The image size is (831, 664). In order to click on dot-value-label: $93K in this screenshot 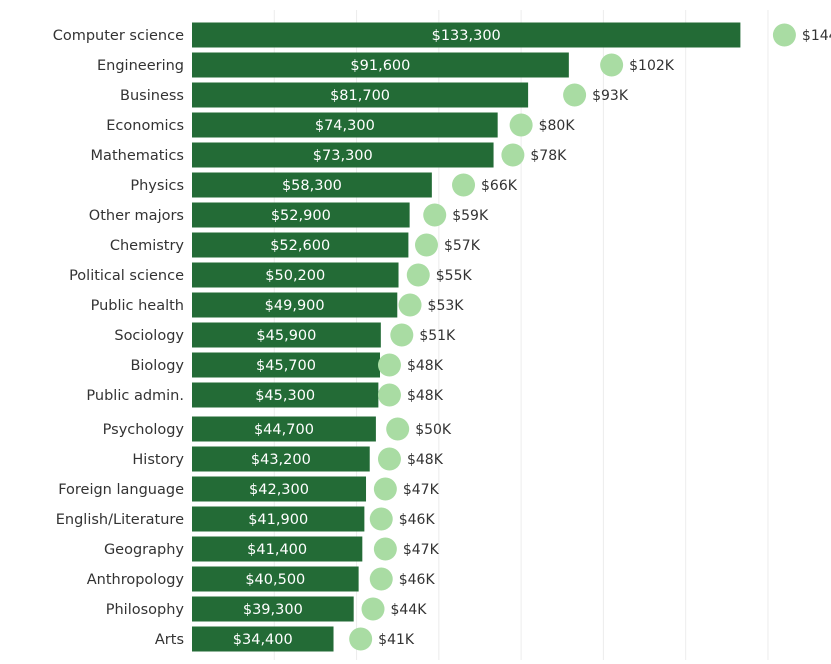, I will do `click(610, 96)`.